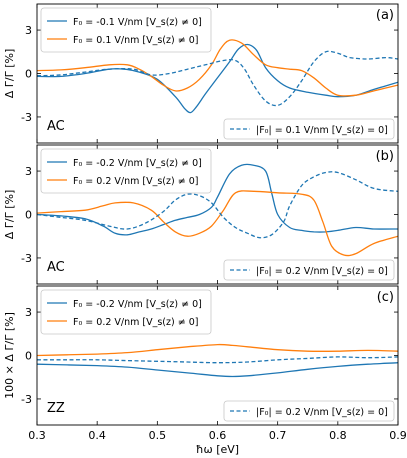 This screenshot has height=458, width=407. What do you see at coordinates (135, 40) in the screenshot?
I see `legend-label: F₀ = 0.1 V/nm [V_s(z) ≠ 0]` at bounding box center [135, 40].